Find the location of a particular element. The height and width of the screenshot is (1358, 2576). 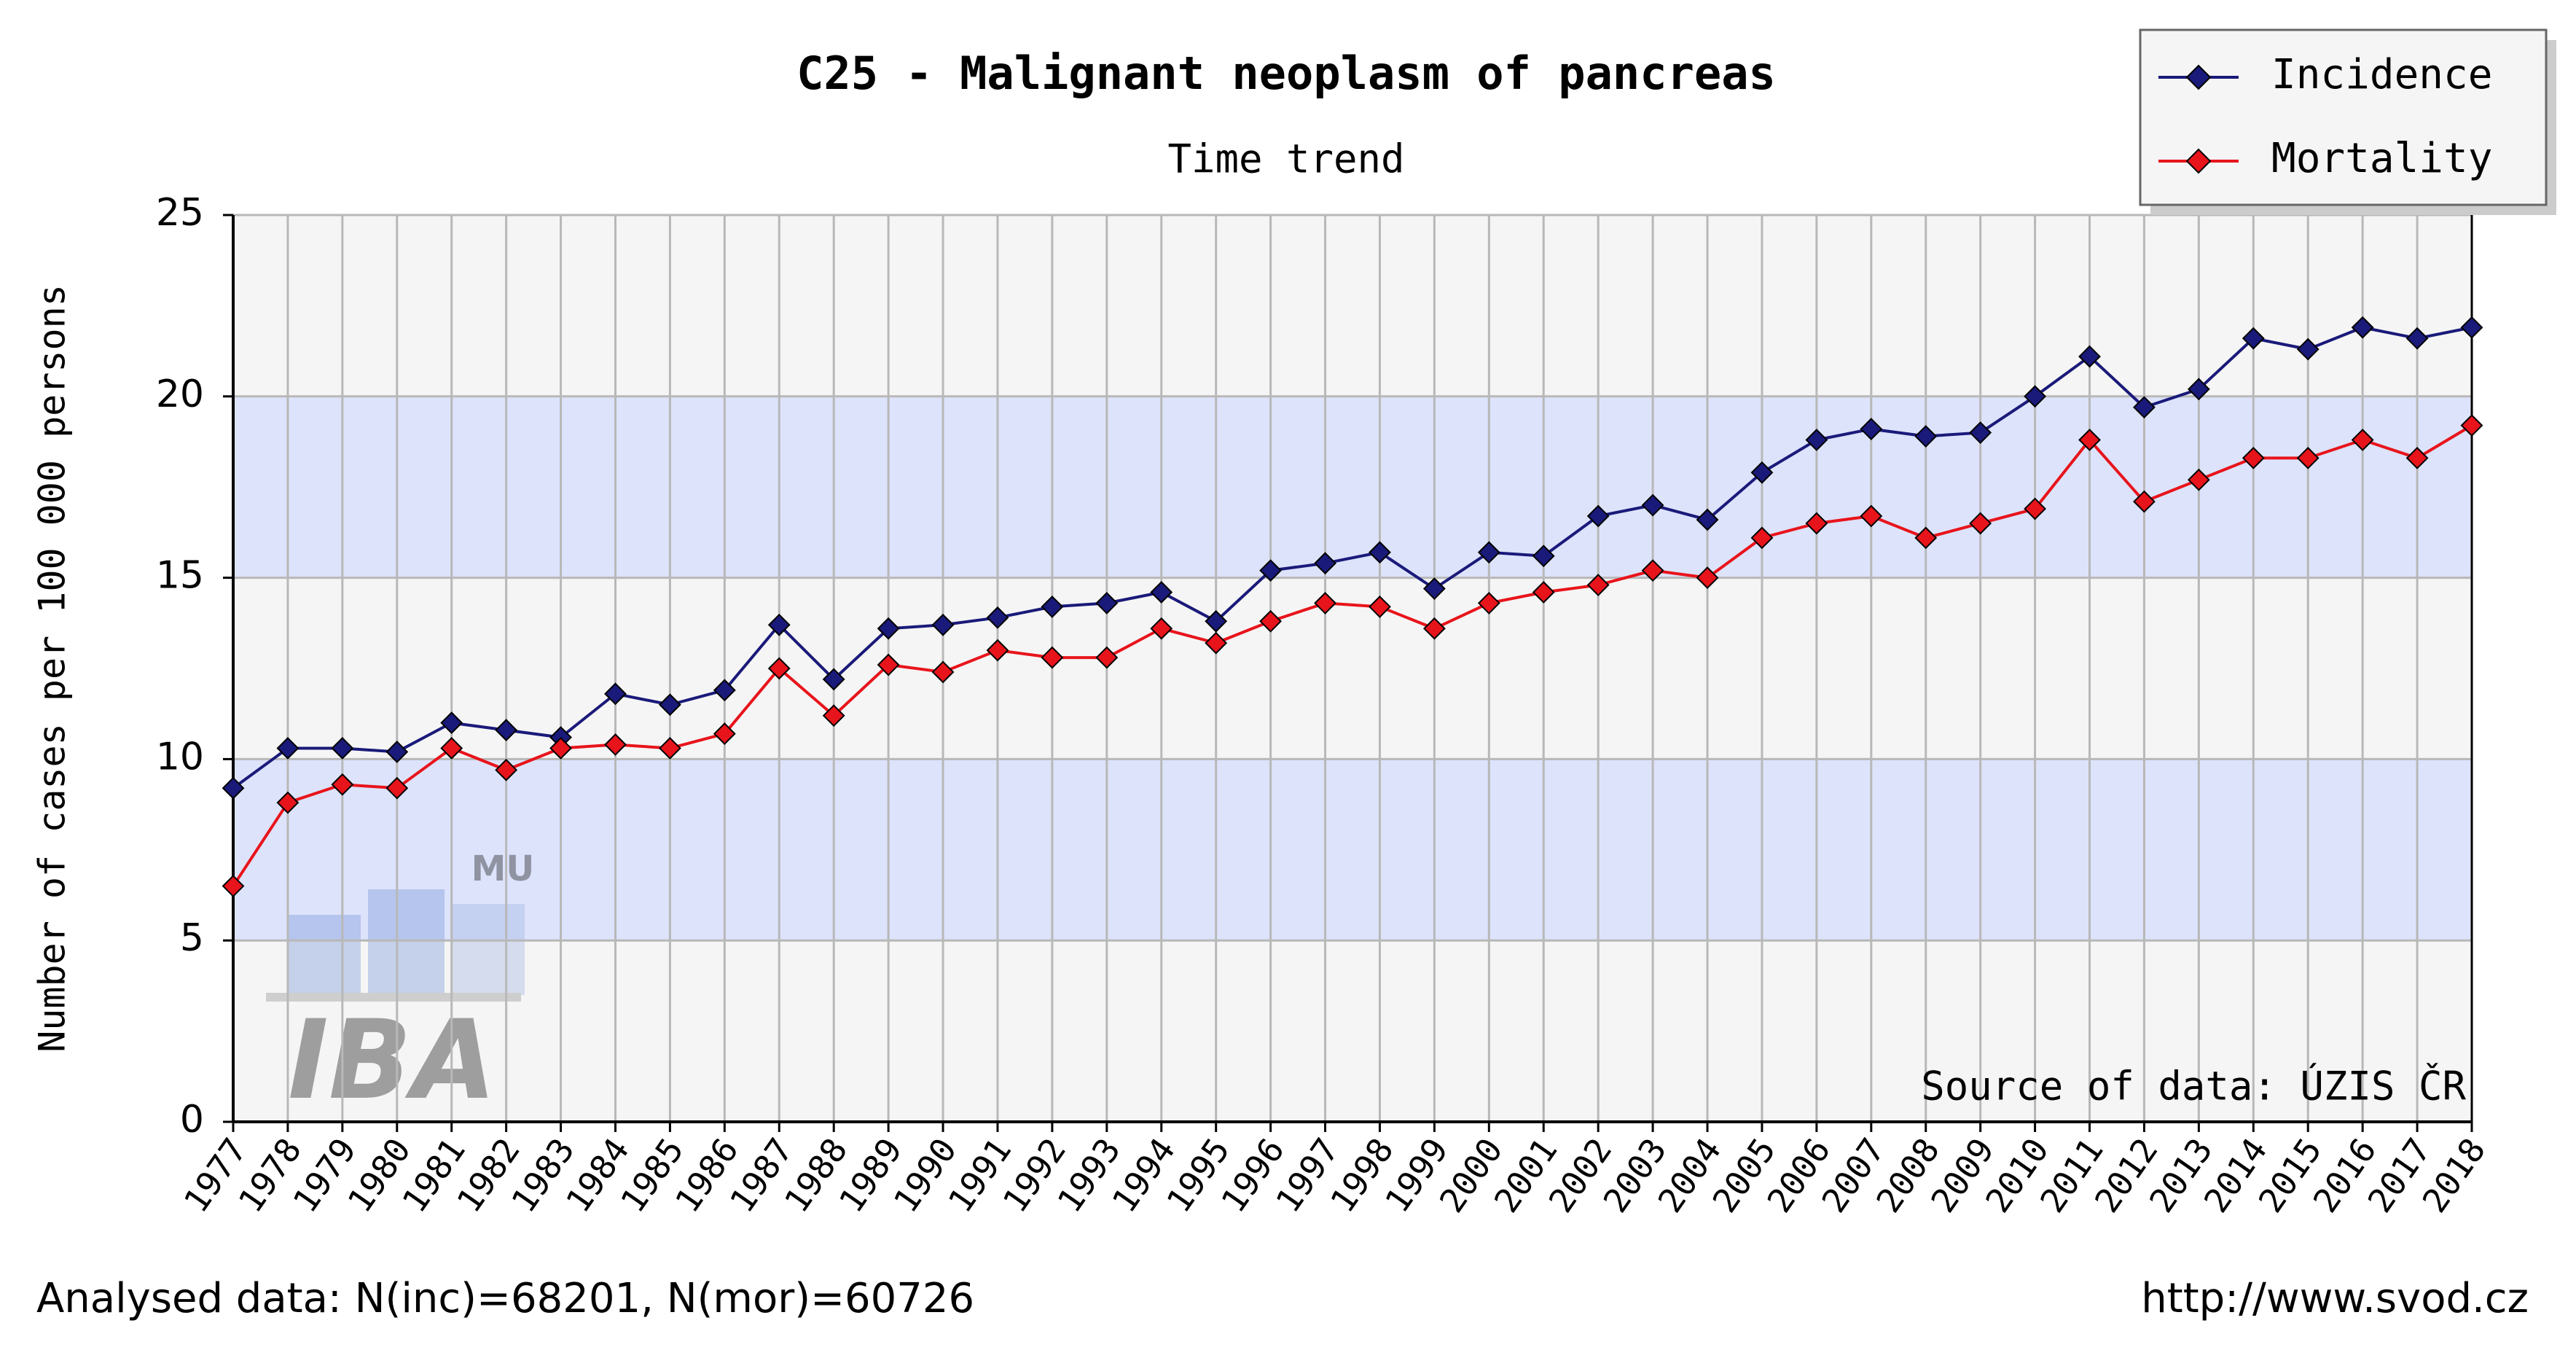

chart-title: C25 - Malignant neoplasm of pancreas is located at coordinates (1286, 73).